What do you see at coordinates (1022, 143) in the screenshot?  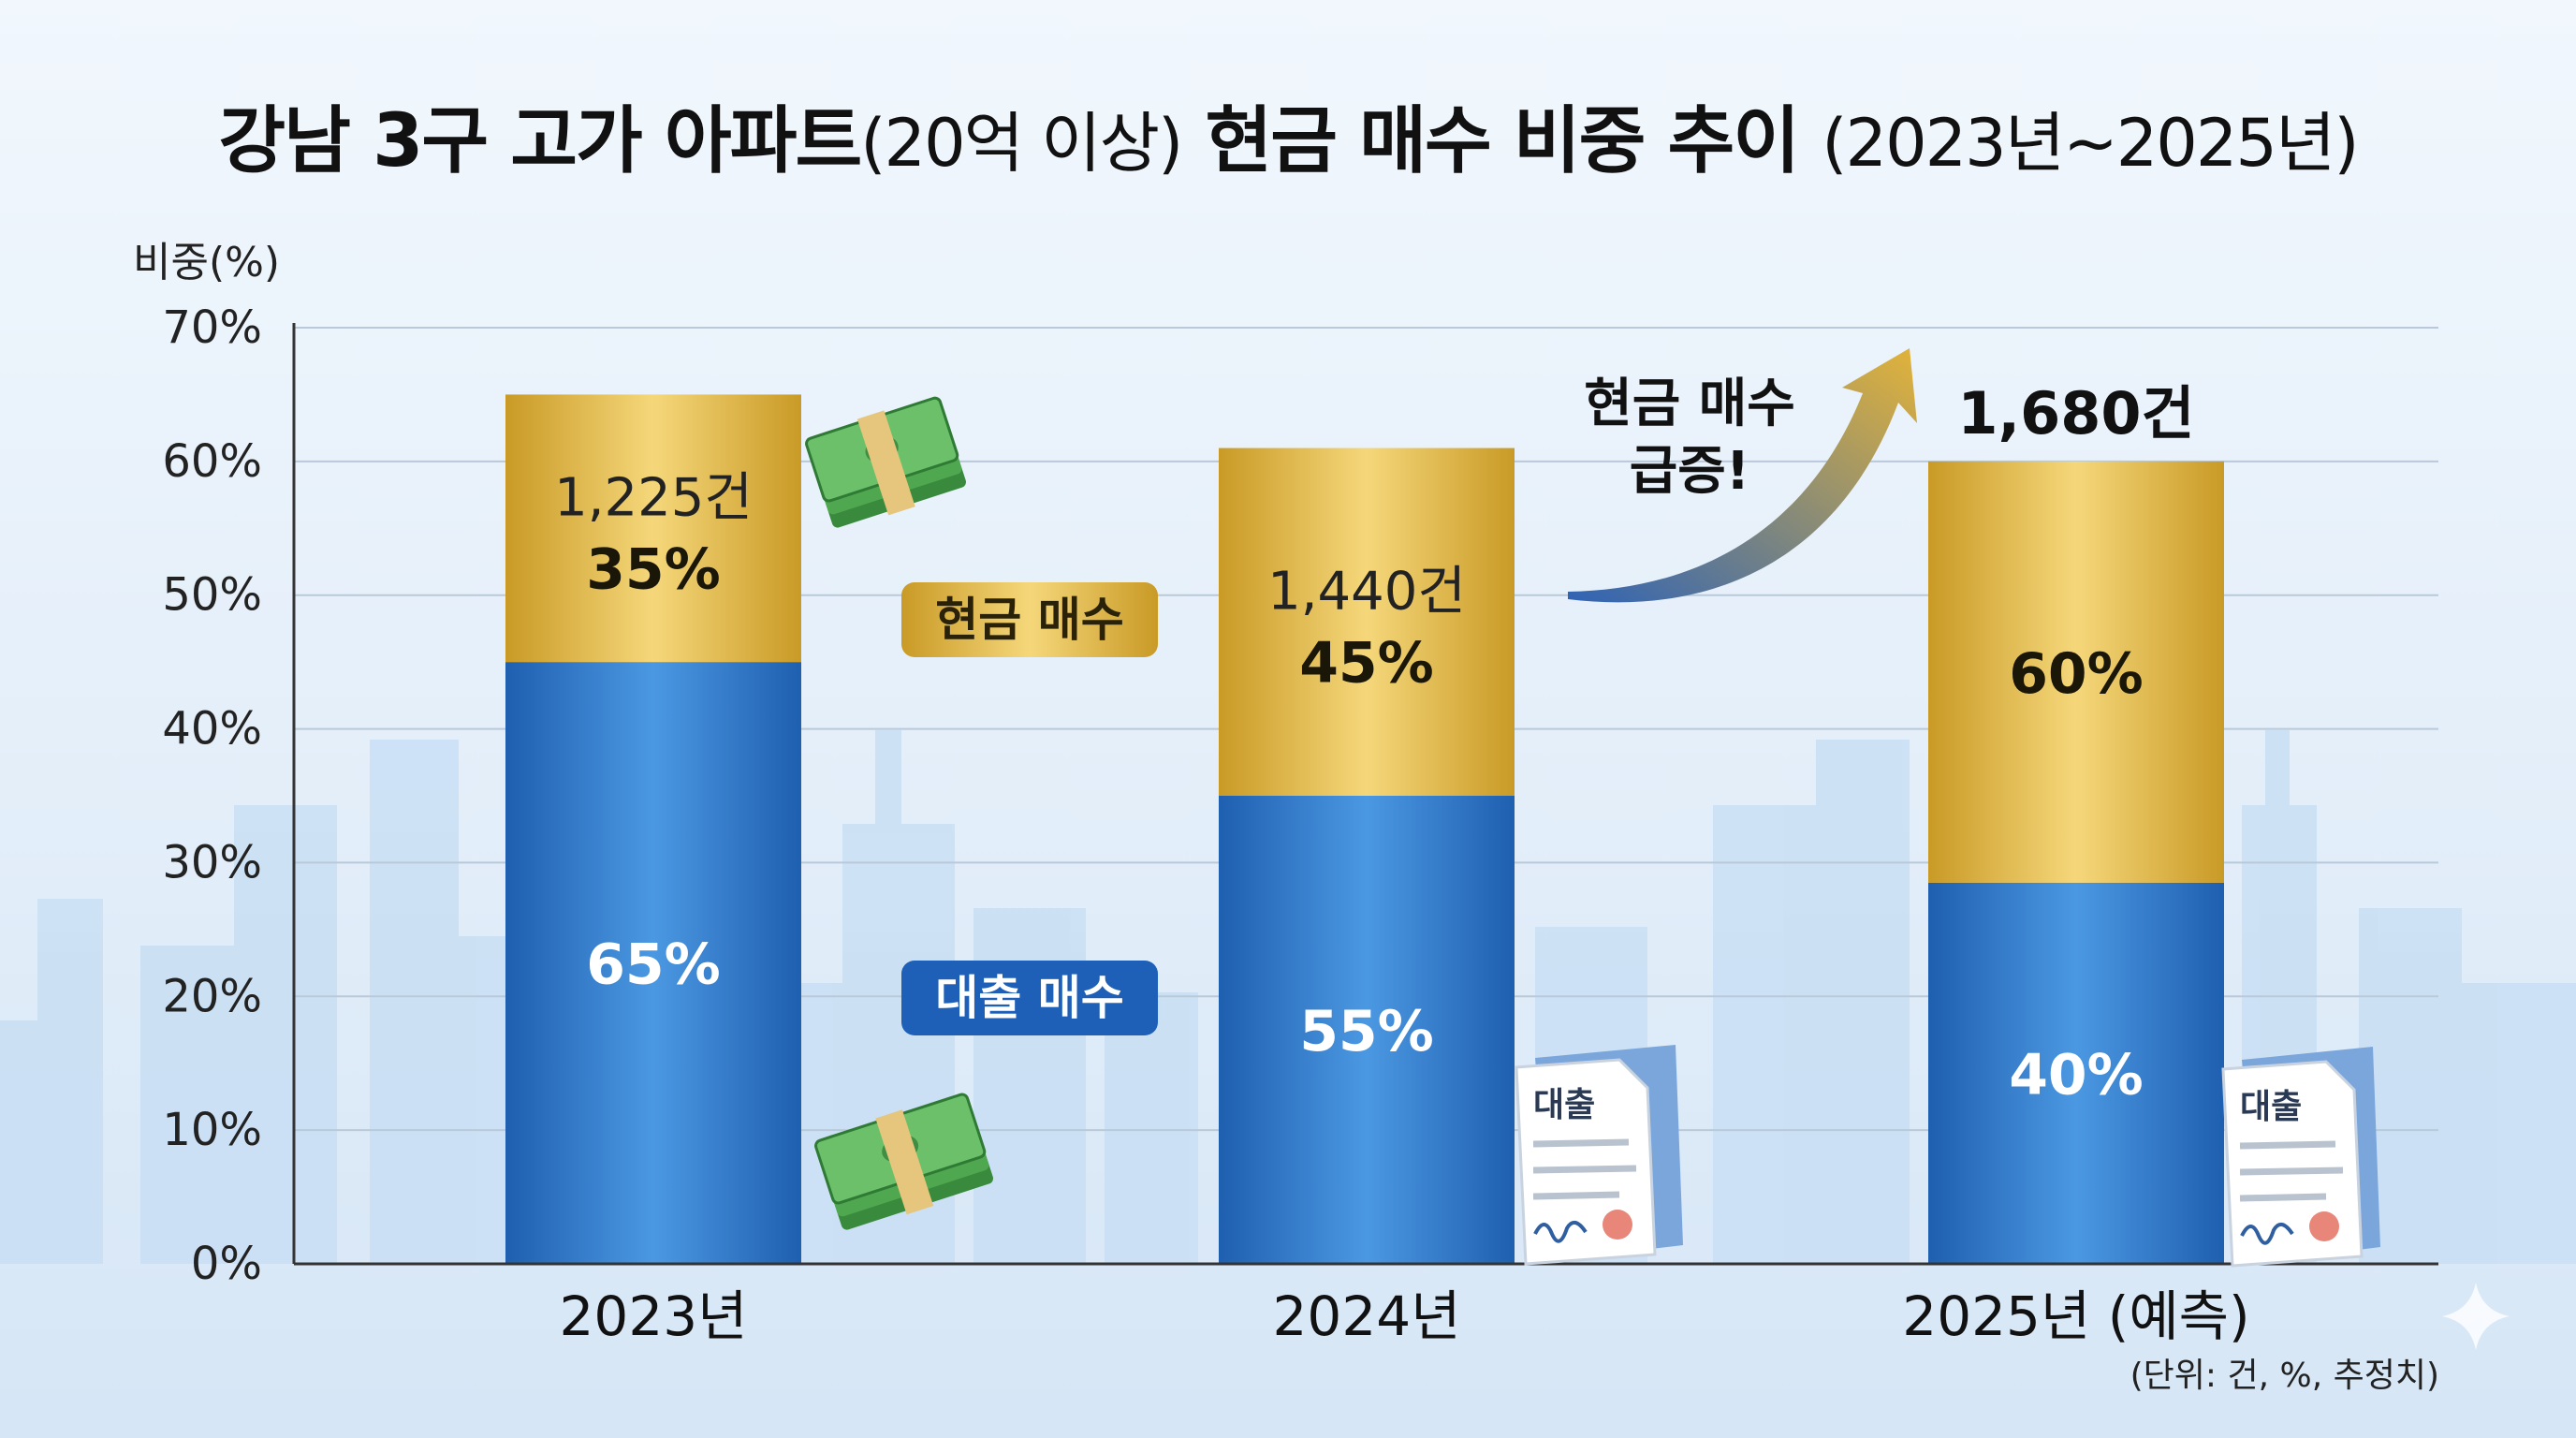 I see `title-paren: (20억 이상)` at bounding box center [1022, 143].